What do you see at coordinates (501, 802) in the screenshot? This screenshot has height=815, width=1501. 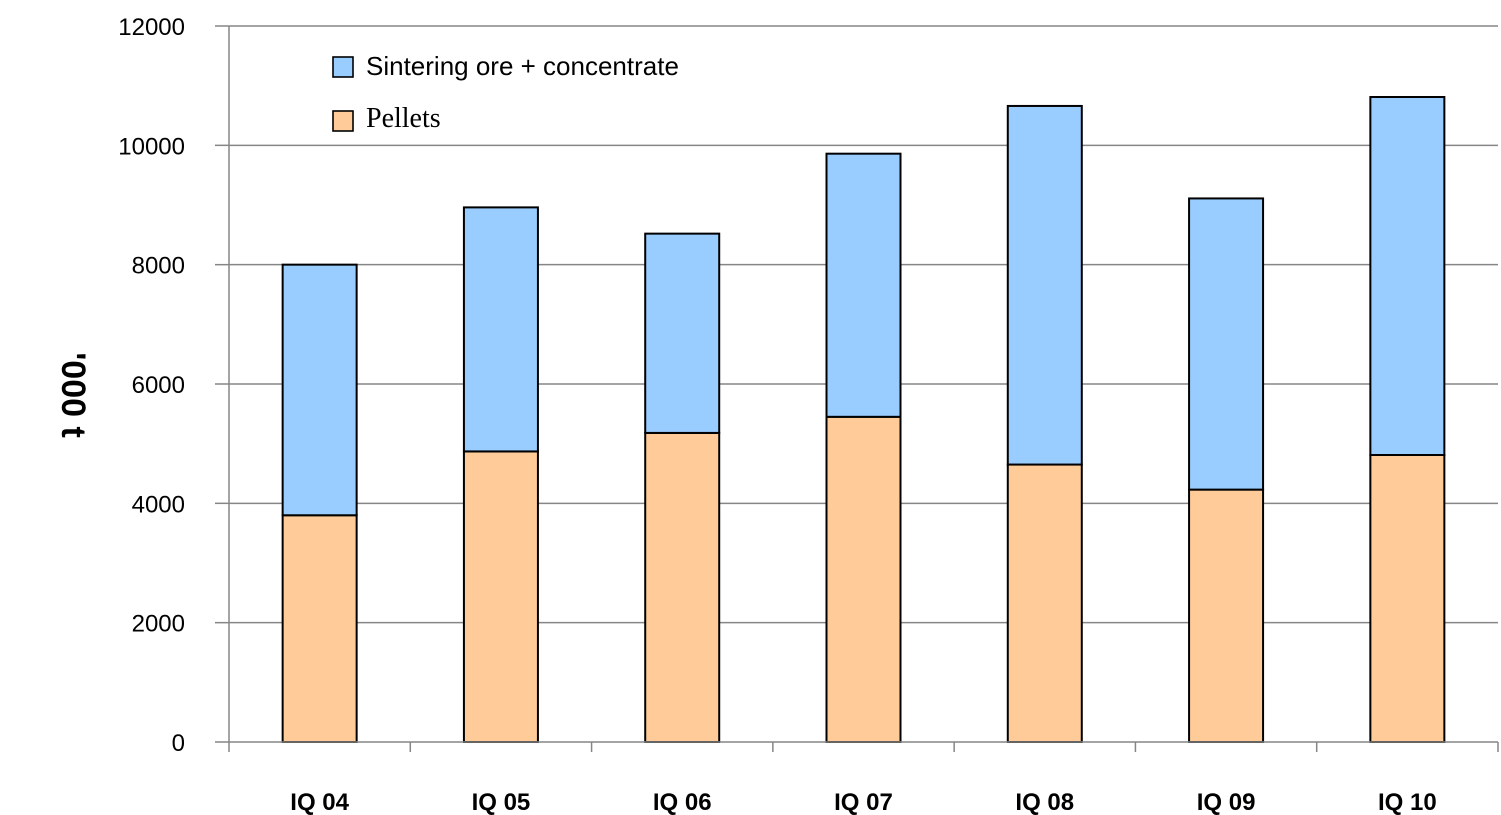 I see `x-category-label: IQ 05` at bounding box center [501, 802].